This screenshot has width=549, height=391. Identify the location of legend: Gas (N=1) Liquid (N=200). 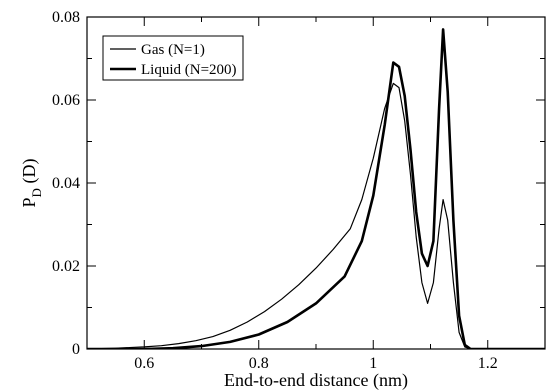
(173, 58).